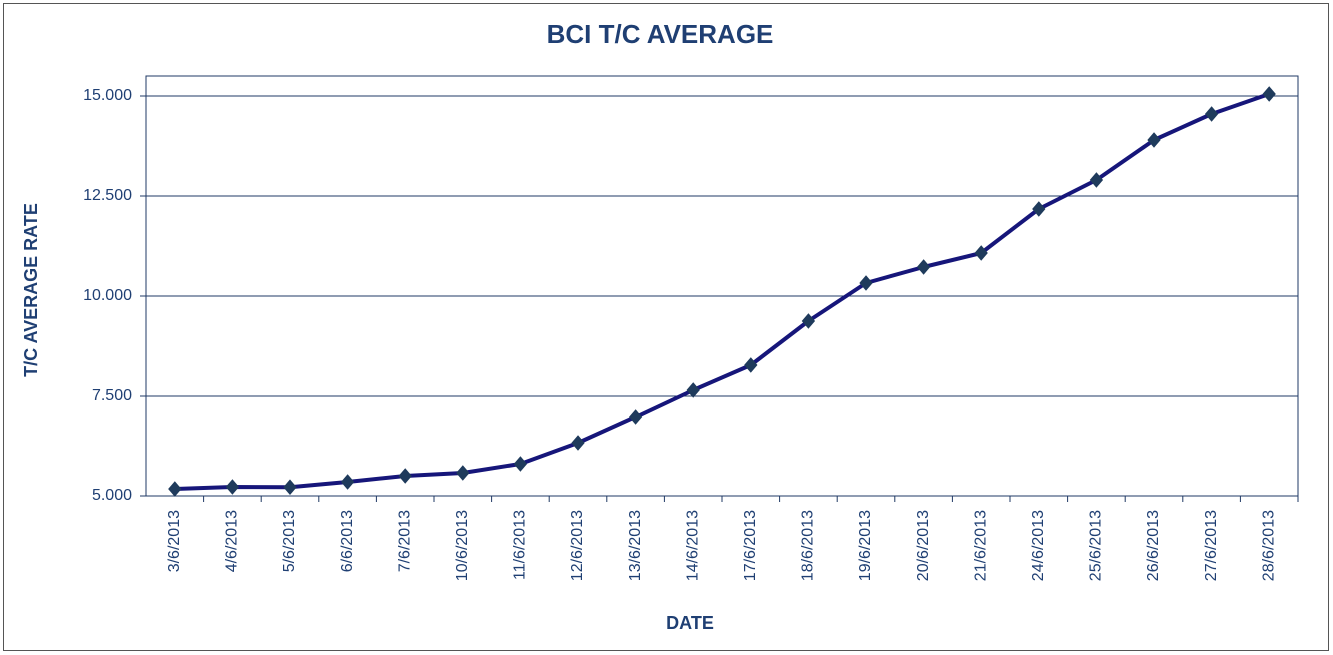 The image size is (1333, 655). Describe the element at coordinates (1038, 545) in the screenshot. I see `x-tick-label: 24/6/2013` at that location.